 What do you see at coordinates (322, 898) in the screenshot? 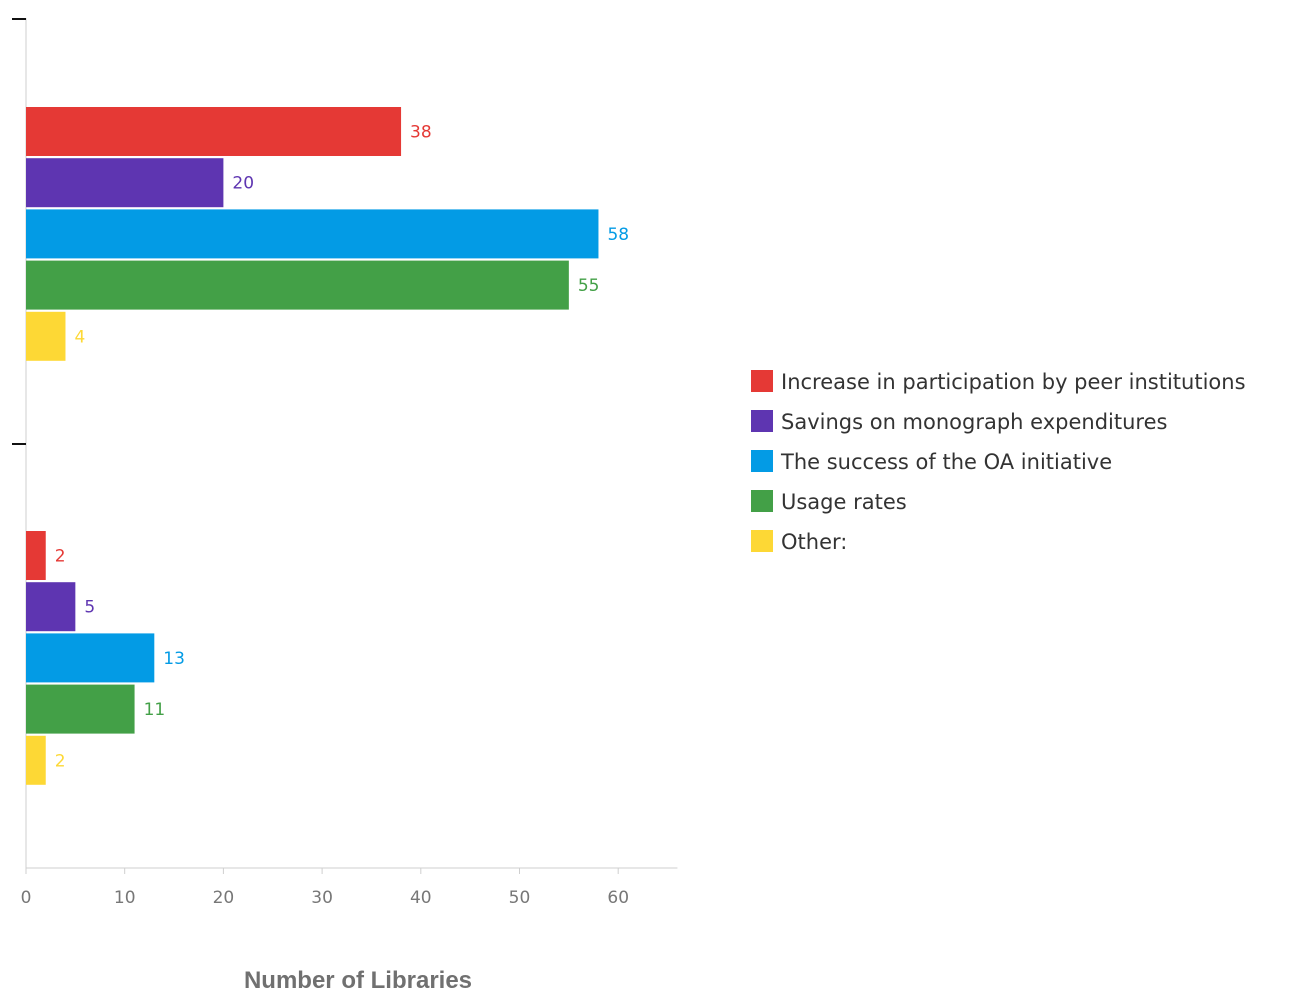
I see `x-tick-label: 30` at bounding box center [322, 898].